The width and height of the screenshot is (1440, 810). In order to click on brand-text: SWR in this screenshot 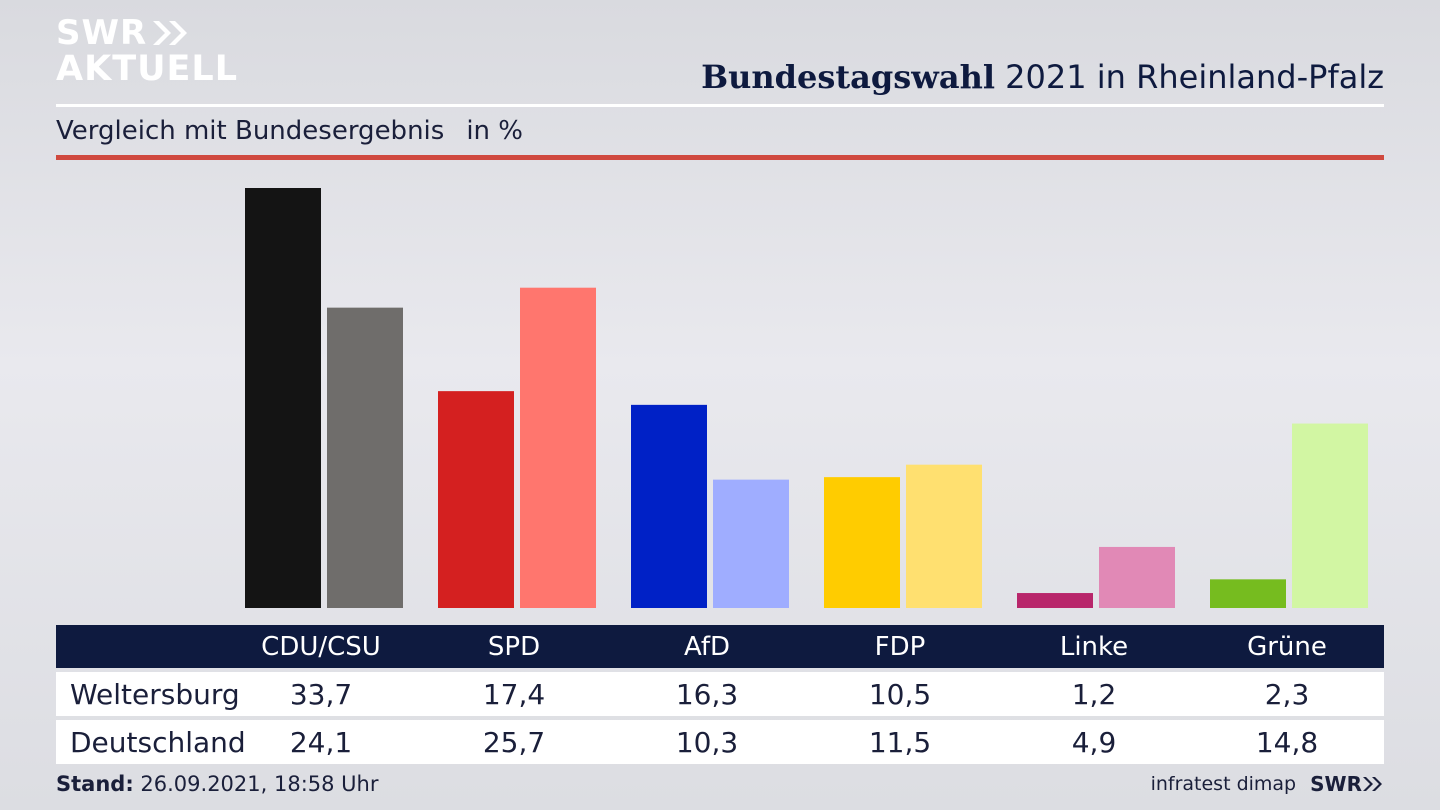, I will do `click(1336, 784)`.